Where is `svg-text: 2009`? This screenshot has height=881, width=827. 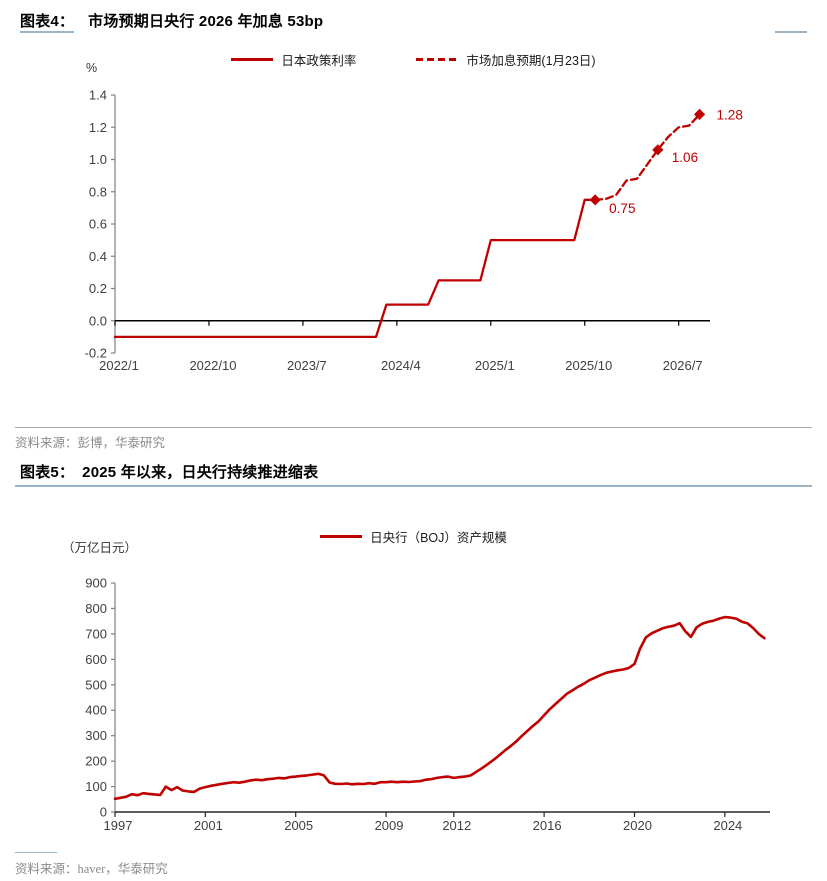 svg-text: 2009 is located at coordinates (389, 825).